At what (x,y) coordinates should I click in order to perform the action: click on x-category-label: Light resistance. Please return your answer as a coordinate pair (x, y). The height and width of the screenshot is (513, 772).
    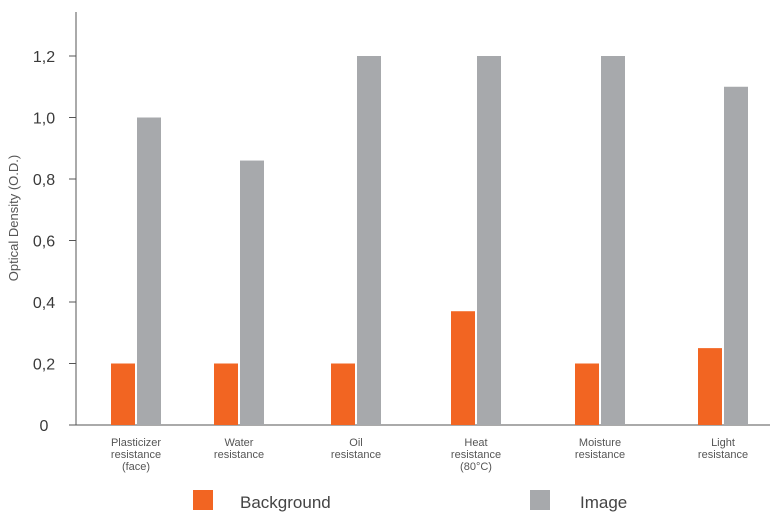
    Looking at the image, I should click on (723, 449).